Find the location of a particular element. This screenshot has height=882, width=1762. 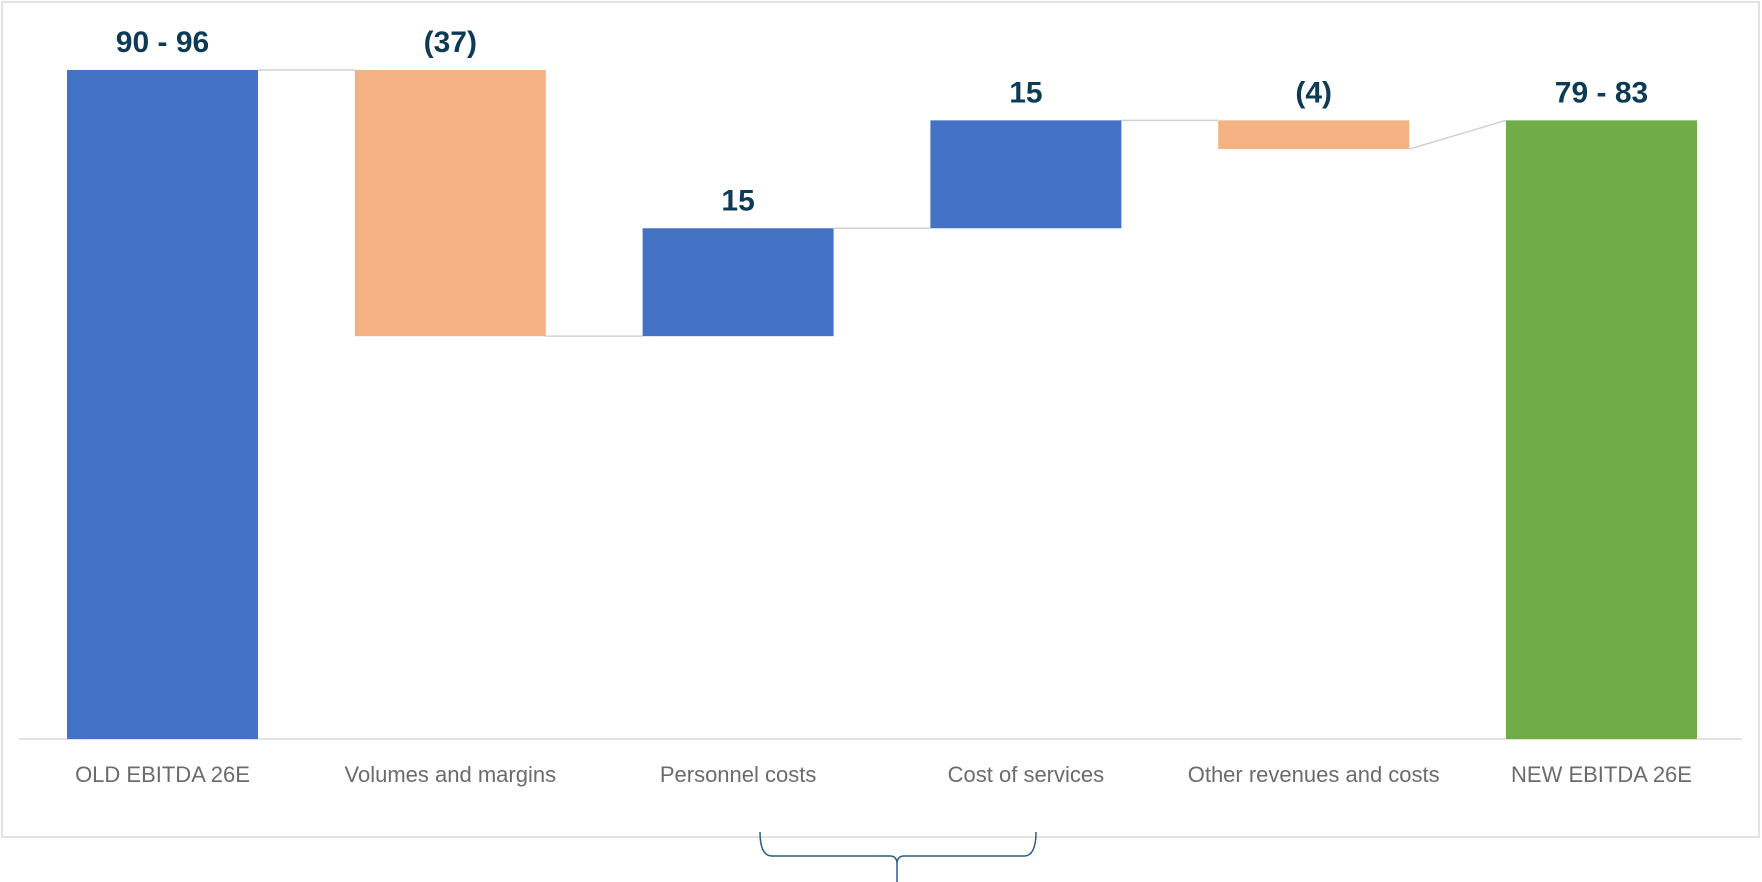

brace is located at coordinates (898, 856).